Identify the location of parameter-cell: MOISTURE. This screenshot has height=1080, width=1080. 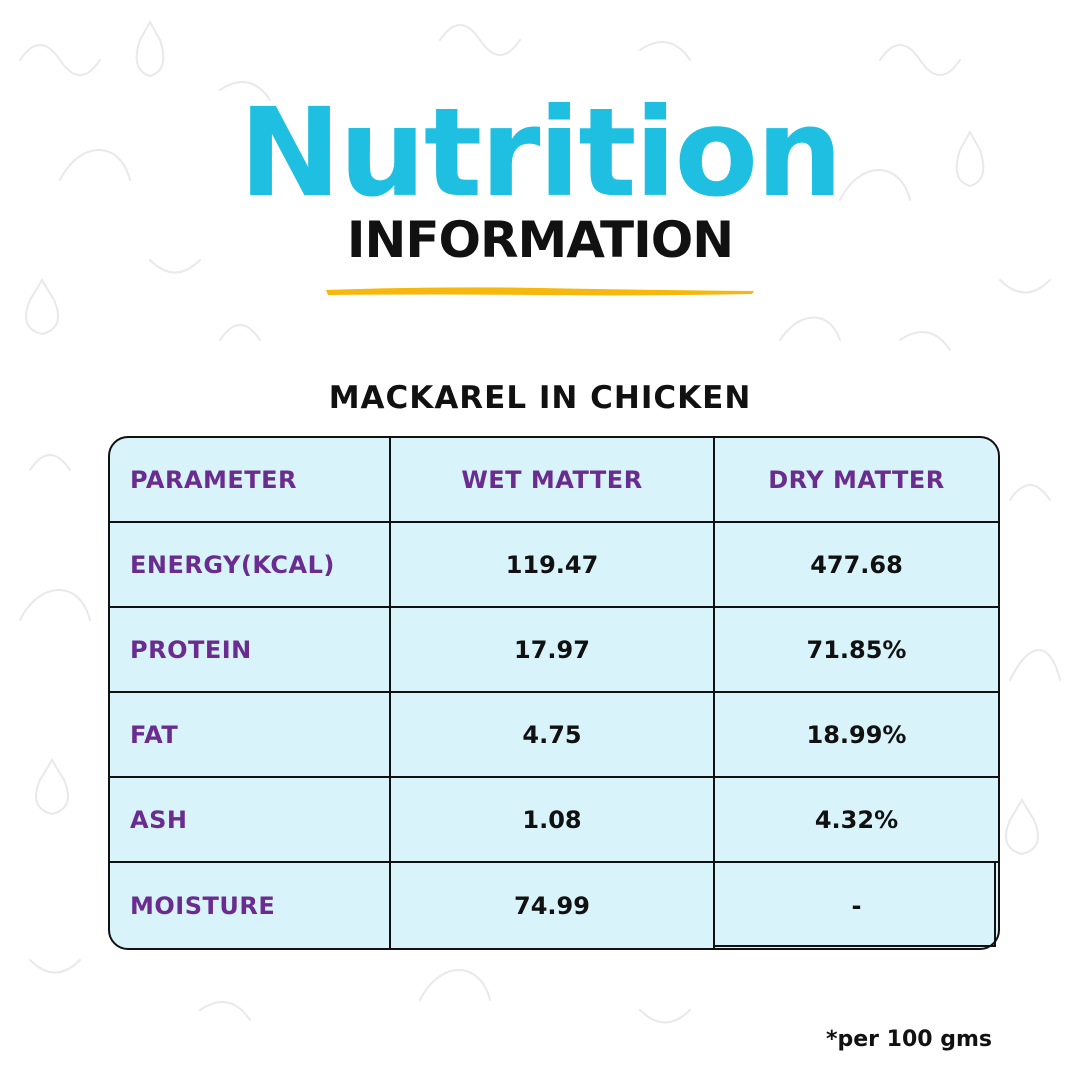
(250, 905).